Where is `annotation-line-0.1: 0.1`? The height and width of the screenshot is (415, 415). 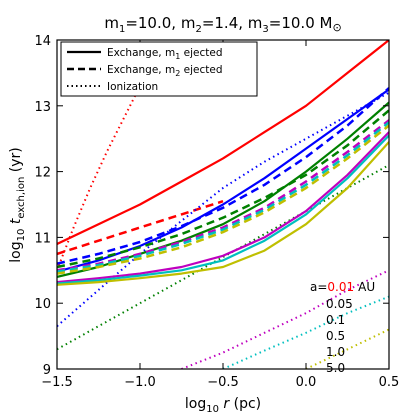 annotation-line-0.1: 0.1 is located at coordinates (335, 320).